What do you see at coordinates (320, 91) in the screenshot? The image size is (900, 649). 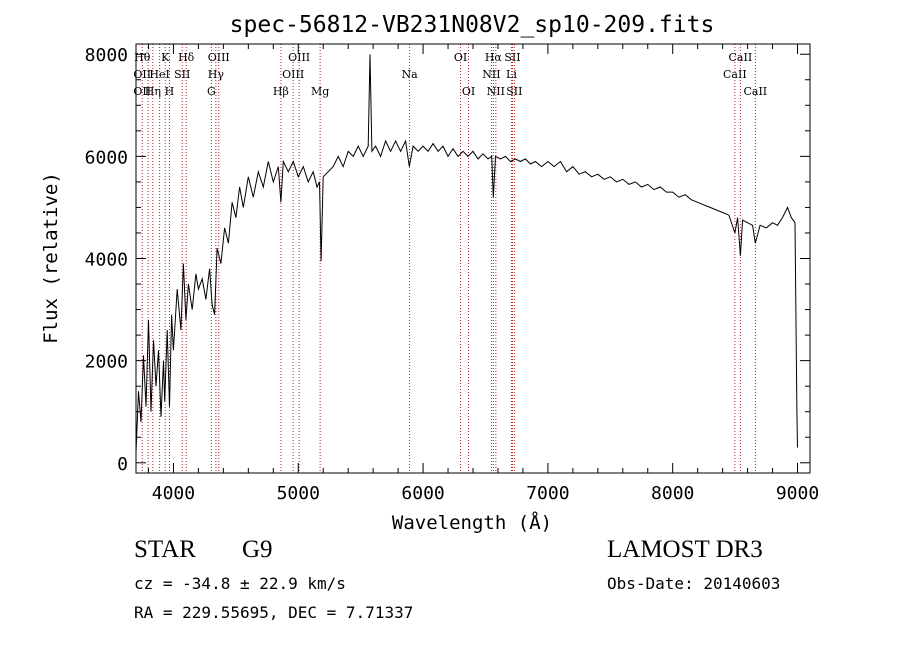 I see `line-label: Mg` at bounding box center [320, 91].